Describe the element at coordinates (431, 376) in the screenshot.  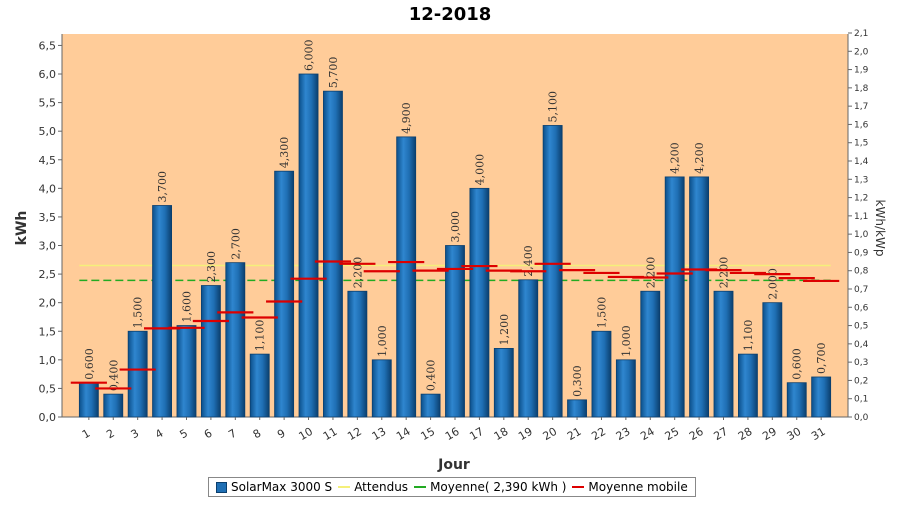
I see `bar-value-label: 0,400` at that location.